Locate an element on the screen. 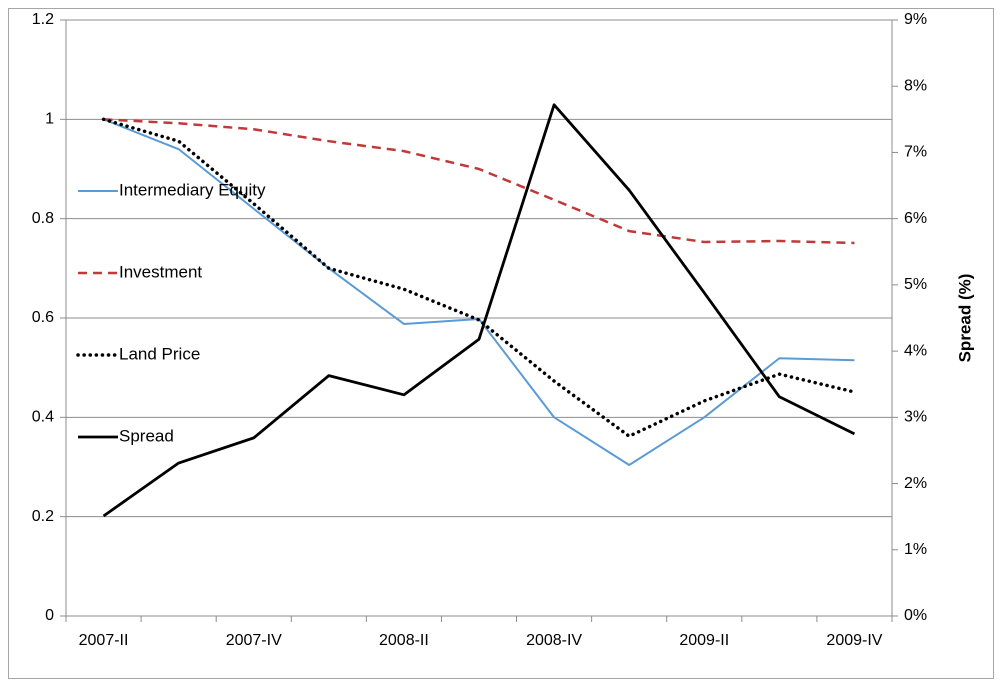  y-tick-label: 0.4 is located at coordinates (43, 417).